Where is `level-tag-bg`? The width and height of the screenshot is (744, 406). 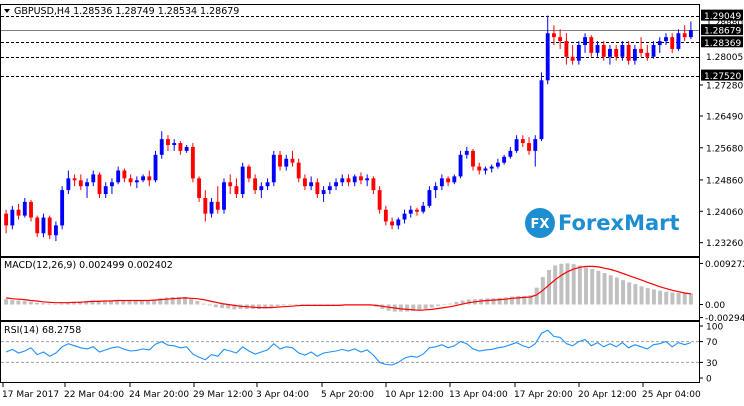
level-tag-bg is located at coordinates (722, 42).